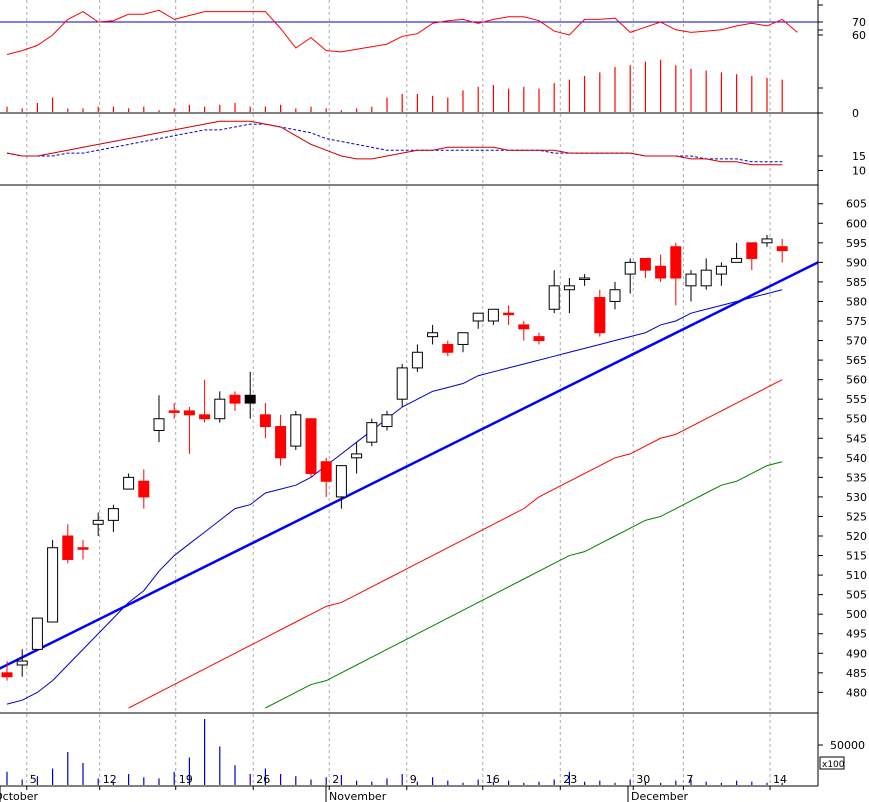  I want to click on price-tick-label: 525, so click(856, 516).